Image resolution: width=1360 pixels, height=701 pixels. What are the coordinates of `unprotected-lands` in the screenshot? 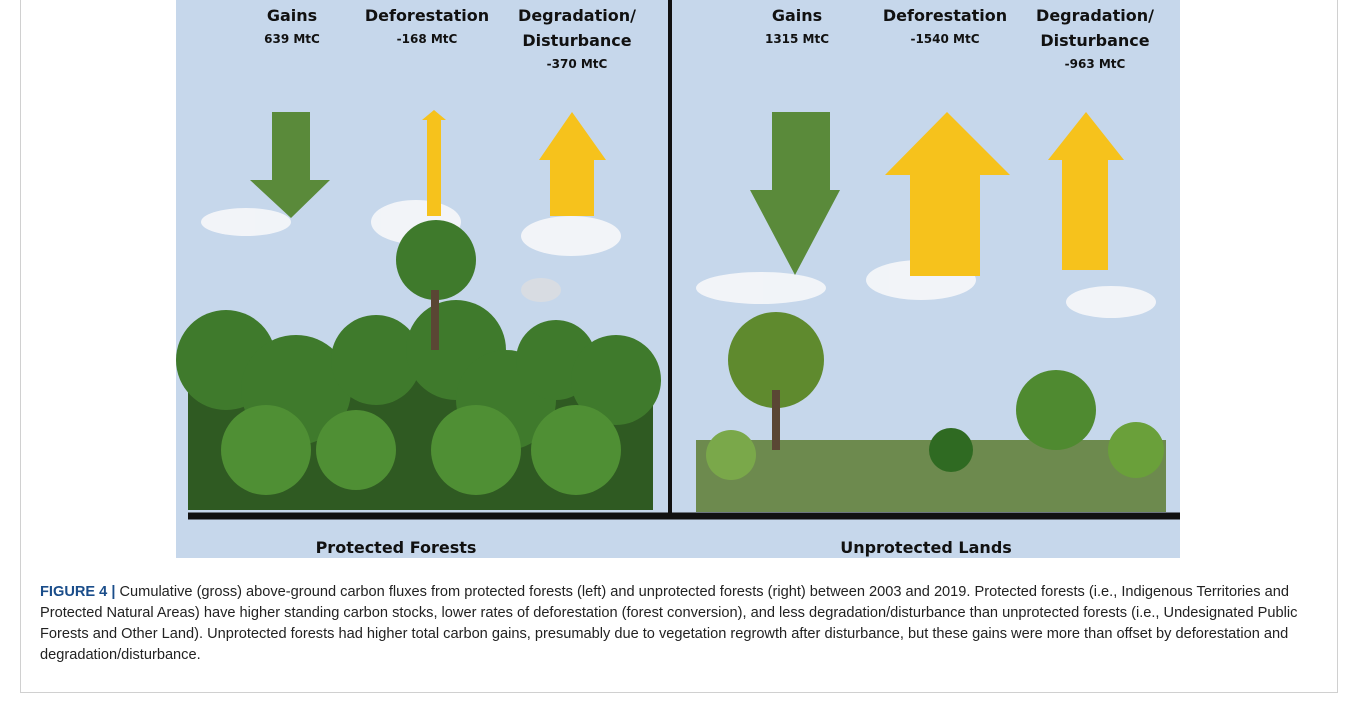 It's located at (931, 412).